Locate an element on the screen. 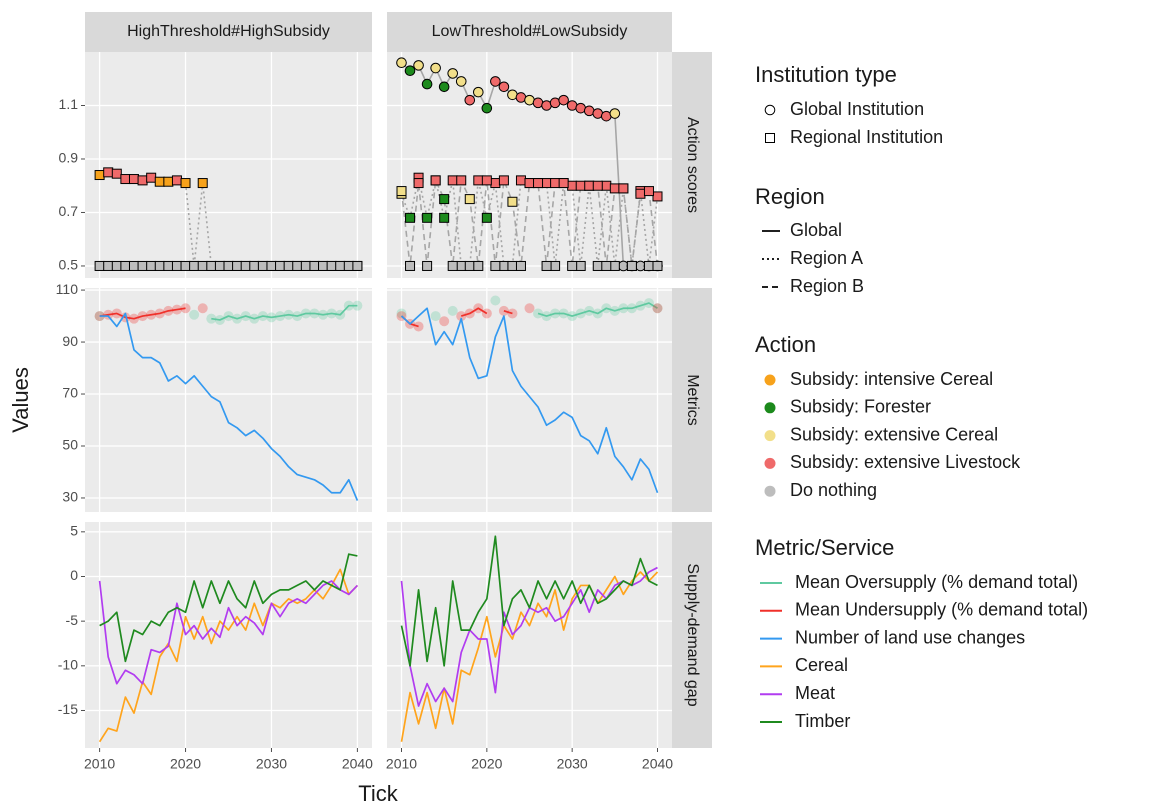 This screenshot has width=1153, height=809. legend-label: Meat is located at coordinates (815, 693).